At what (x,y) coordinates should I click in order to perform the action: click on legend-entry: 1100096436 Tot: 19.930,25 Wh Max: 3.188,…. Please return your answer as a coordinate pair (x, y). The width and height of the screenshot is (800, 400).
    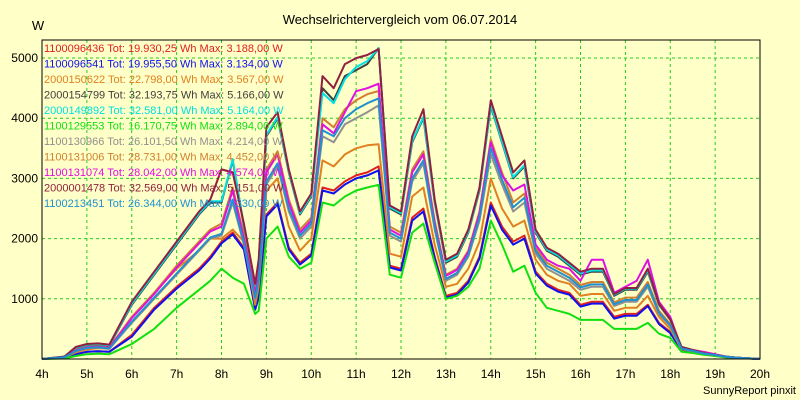
    Looking at the image, I should click on (163, 49).